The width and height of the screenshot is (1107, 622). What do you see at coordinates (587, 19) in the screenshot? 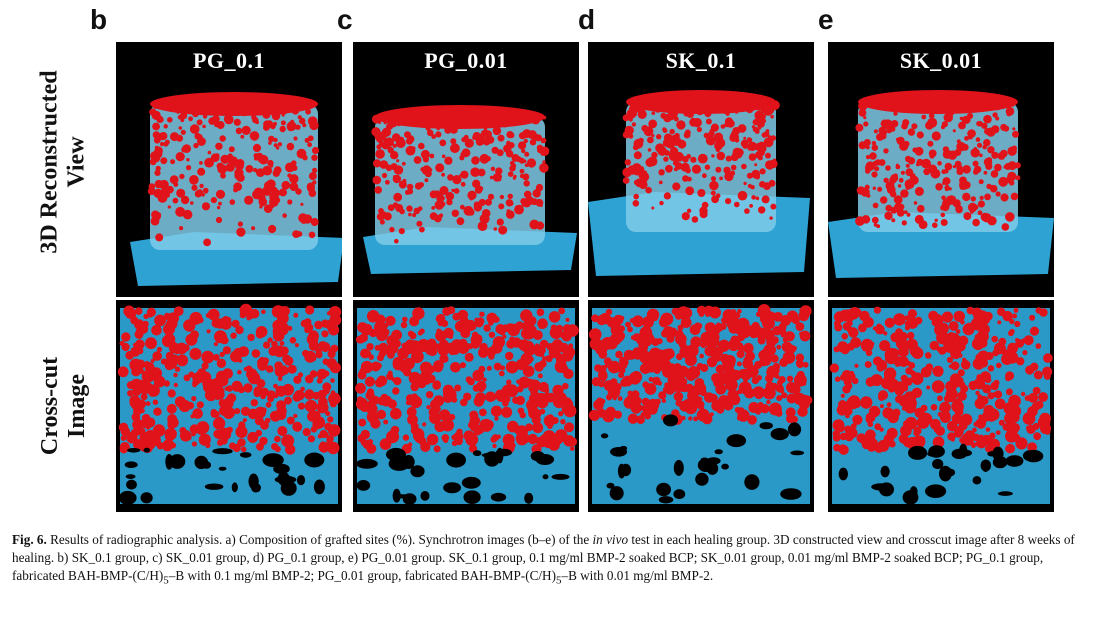
I see `panel-letter-d: d` at bounding box center [587, 19].